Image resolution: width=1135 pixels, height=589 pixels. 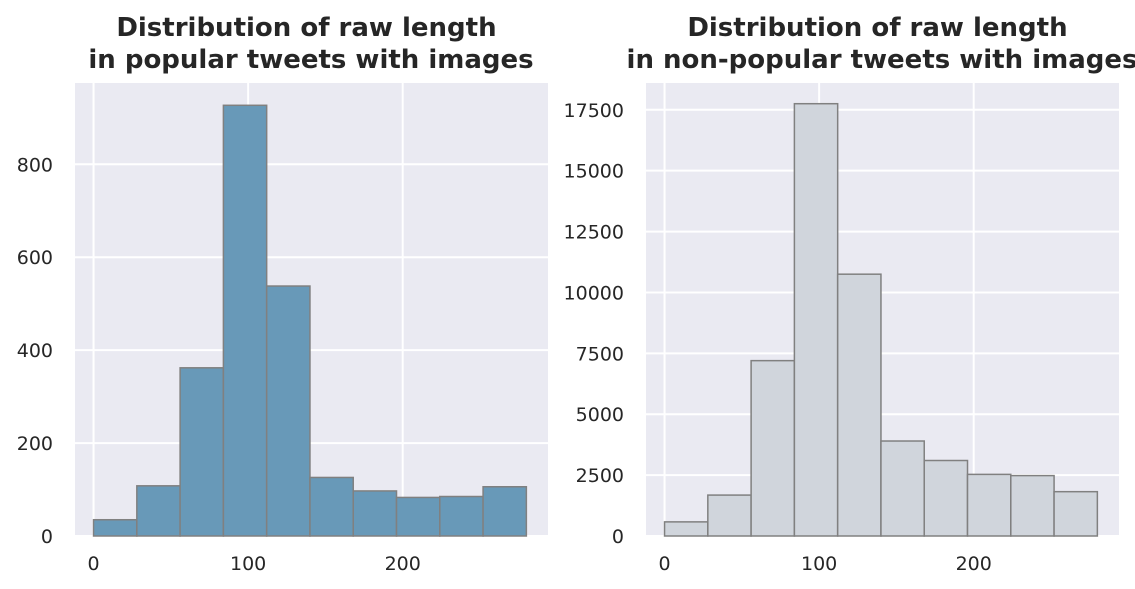 I want to click on y-tick-label: 12500, so click(x=594, y=233).